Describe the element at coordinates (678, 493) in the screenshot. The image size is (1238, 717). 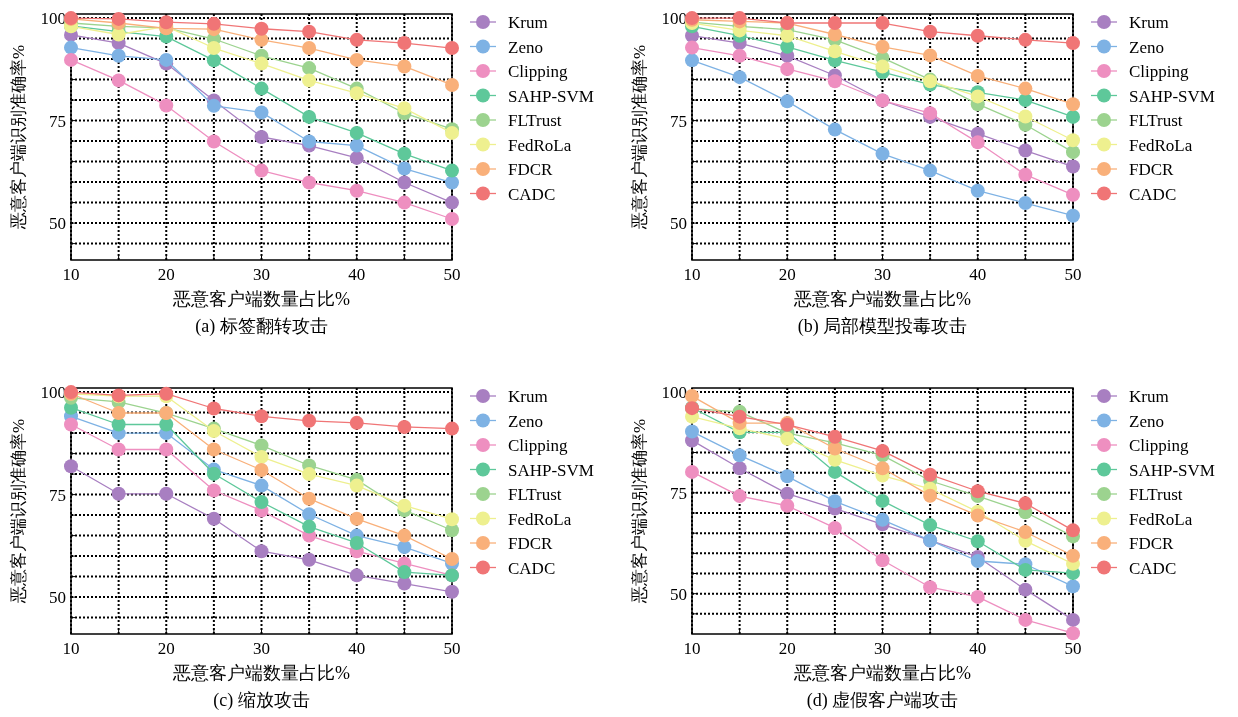
I see `y-tick-label: 75` at that location.